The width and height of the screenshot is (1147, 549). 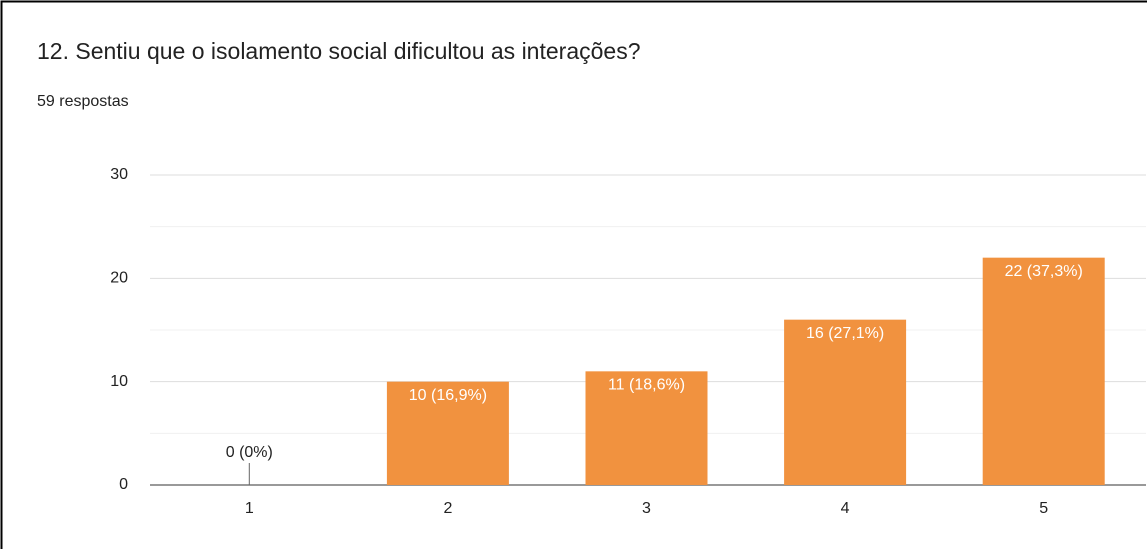 What do you see at coordinates (249, 508) in the screenshot?
I see `x-tick-label: 1` at bounding box center [249, 508].